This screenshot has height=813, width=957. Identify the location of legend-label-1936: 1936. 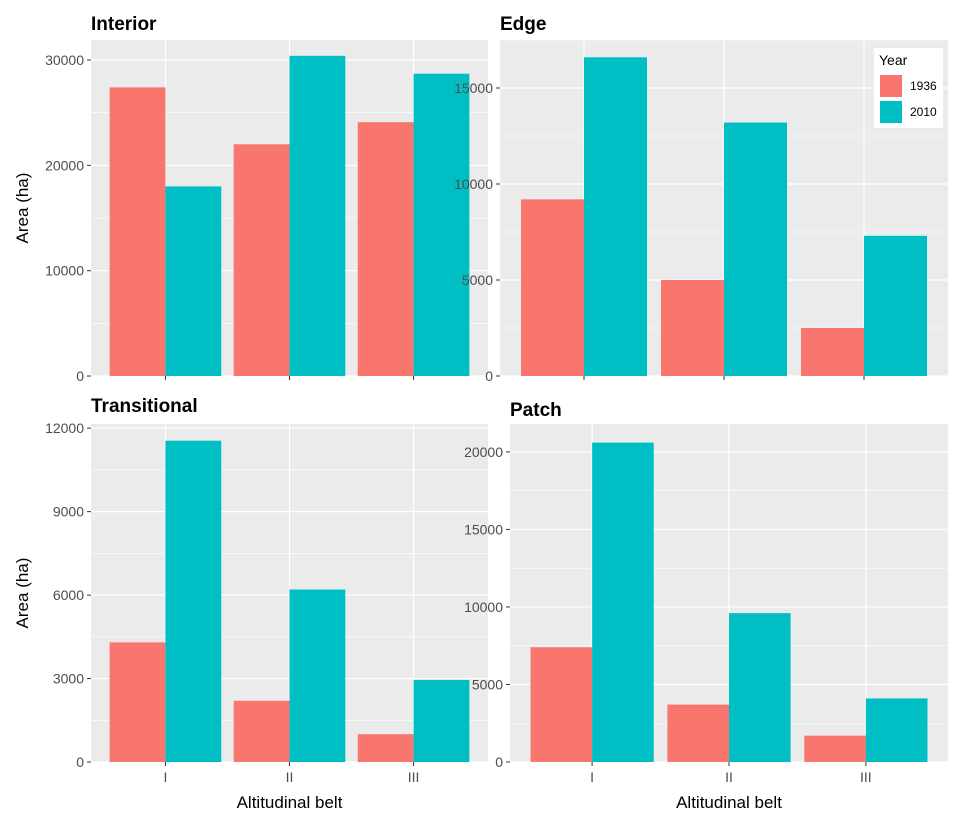
(923, 86).